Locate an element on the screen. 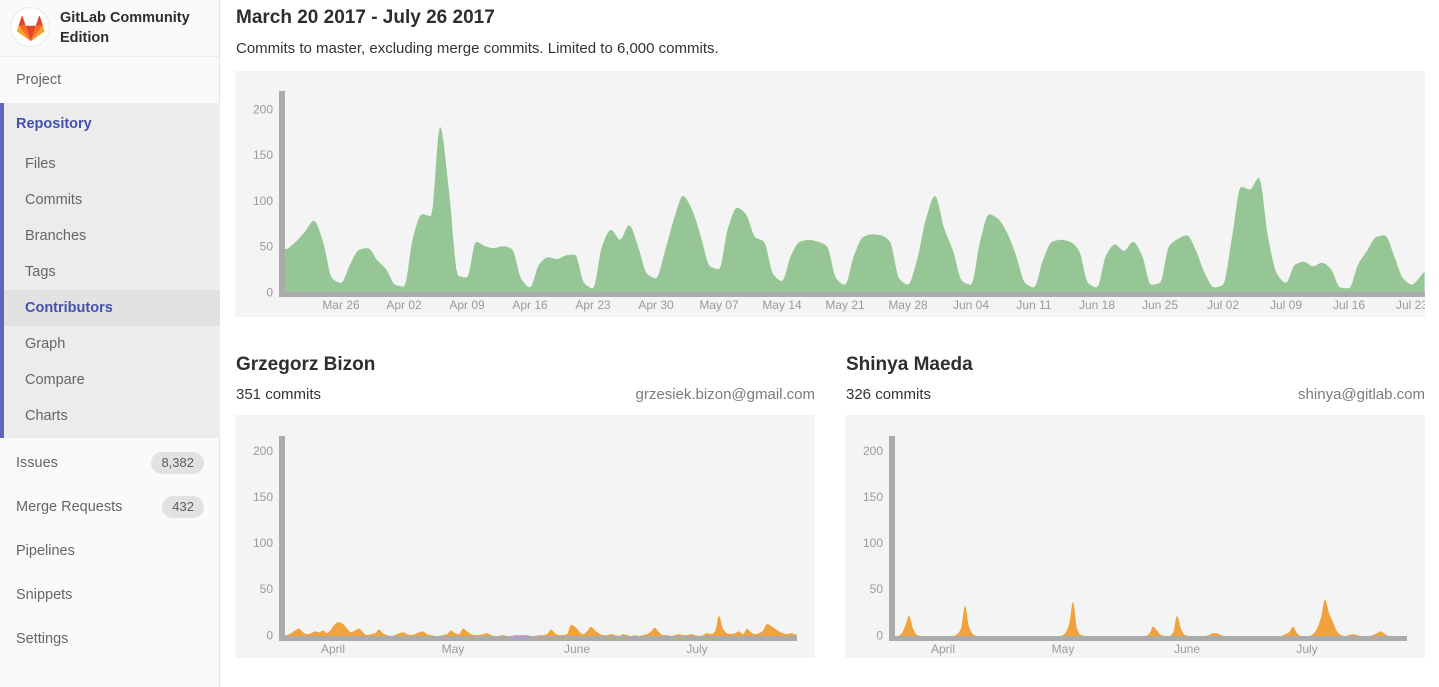  svg-text: Apr 23 is located at coordinates (593, 305).